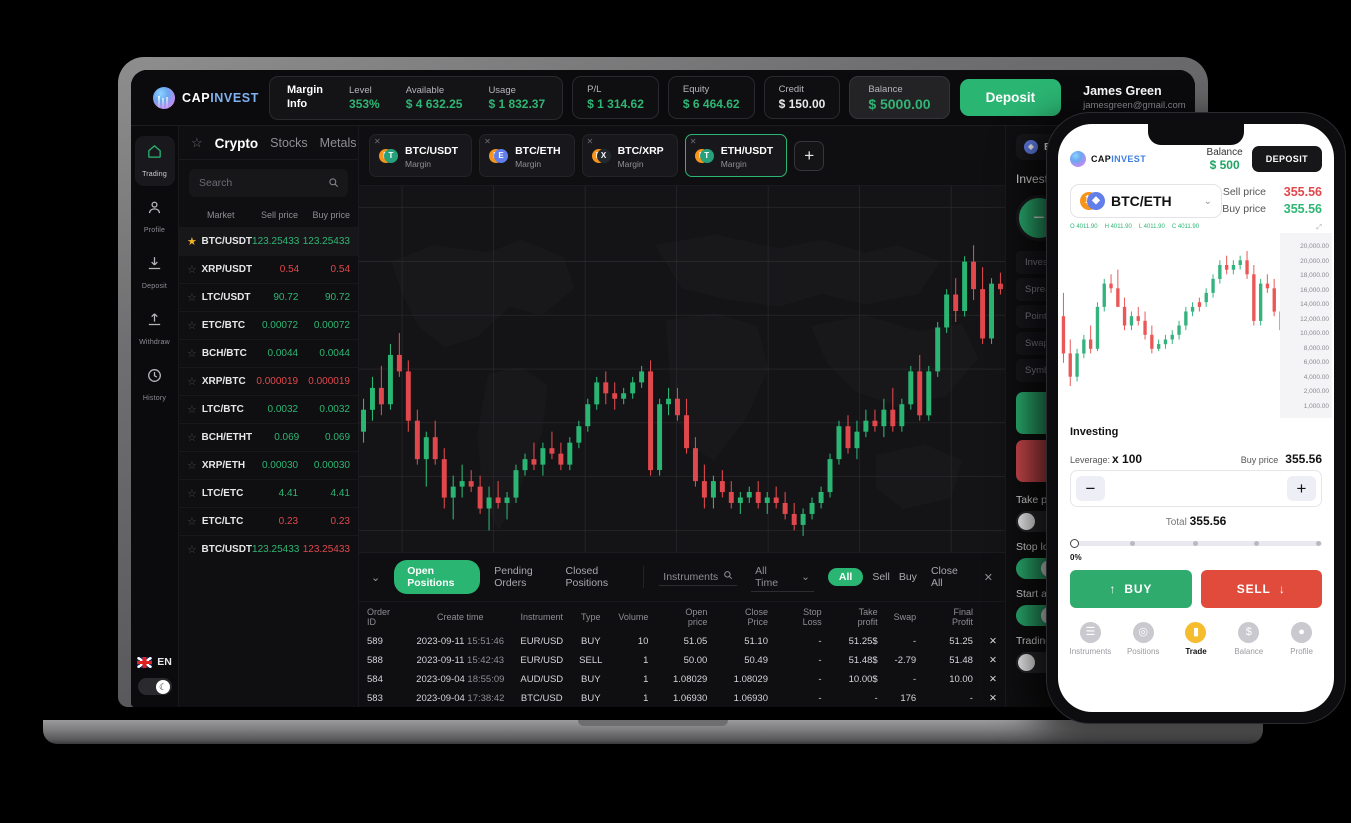 This screenshot has height=823, width=1351. Describe the element at coordinates (268, 521) in the screenshot. I see `market-row: ☆ ETC/LTC 0.23 0.23` at that location.